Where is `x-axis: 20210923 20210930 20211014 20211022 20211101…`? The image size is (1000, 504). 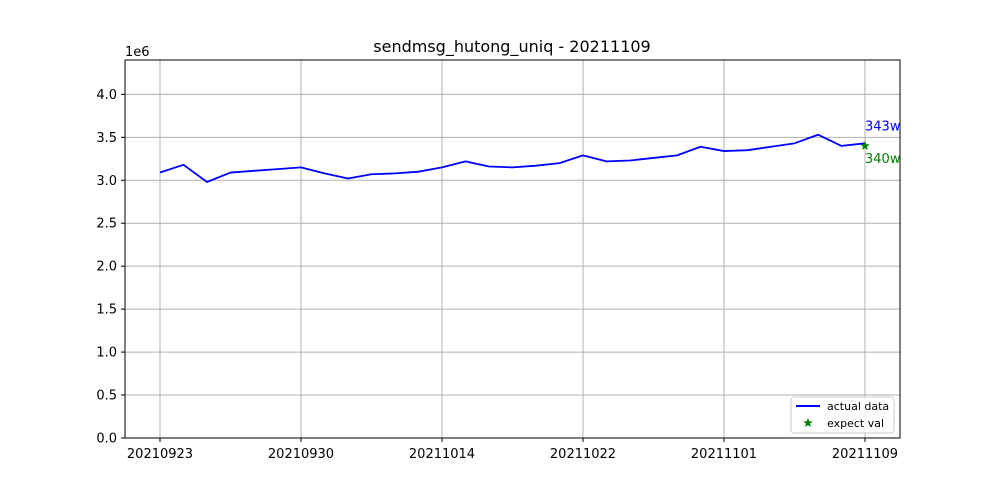 x-axis: 20210923 20210930 20211014 20211022 20211101… is located at coordinates (512, 450).